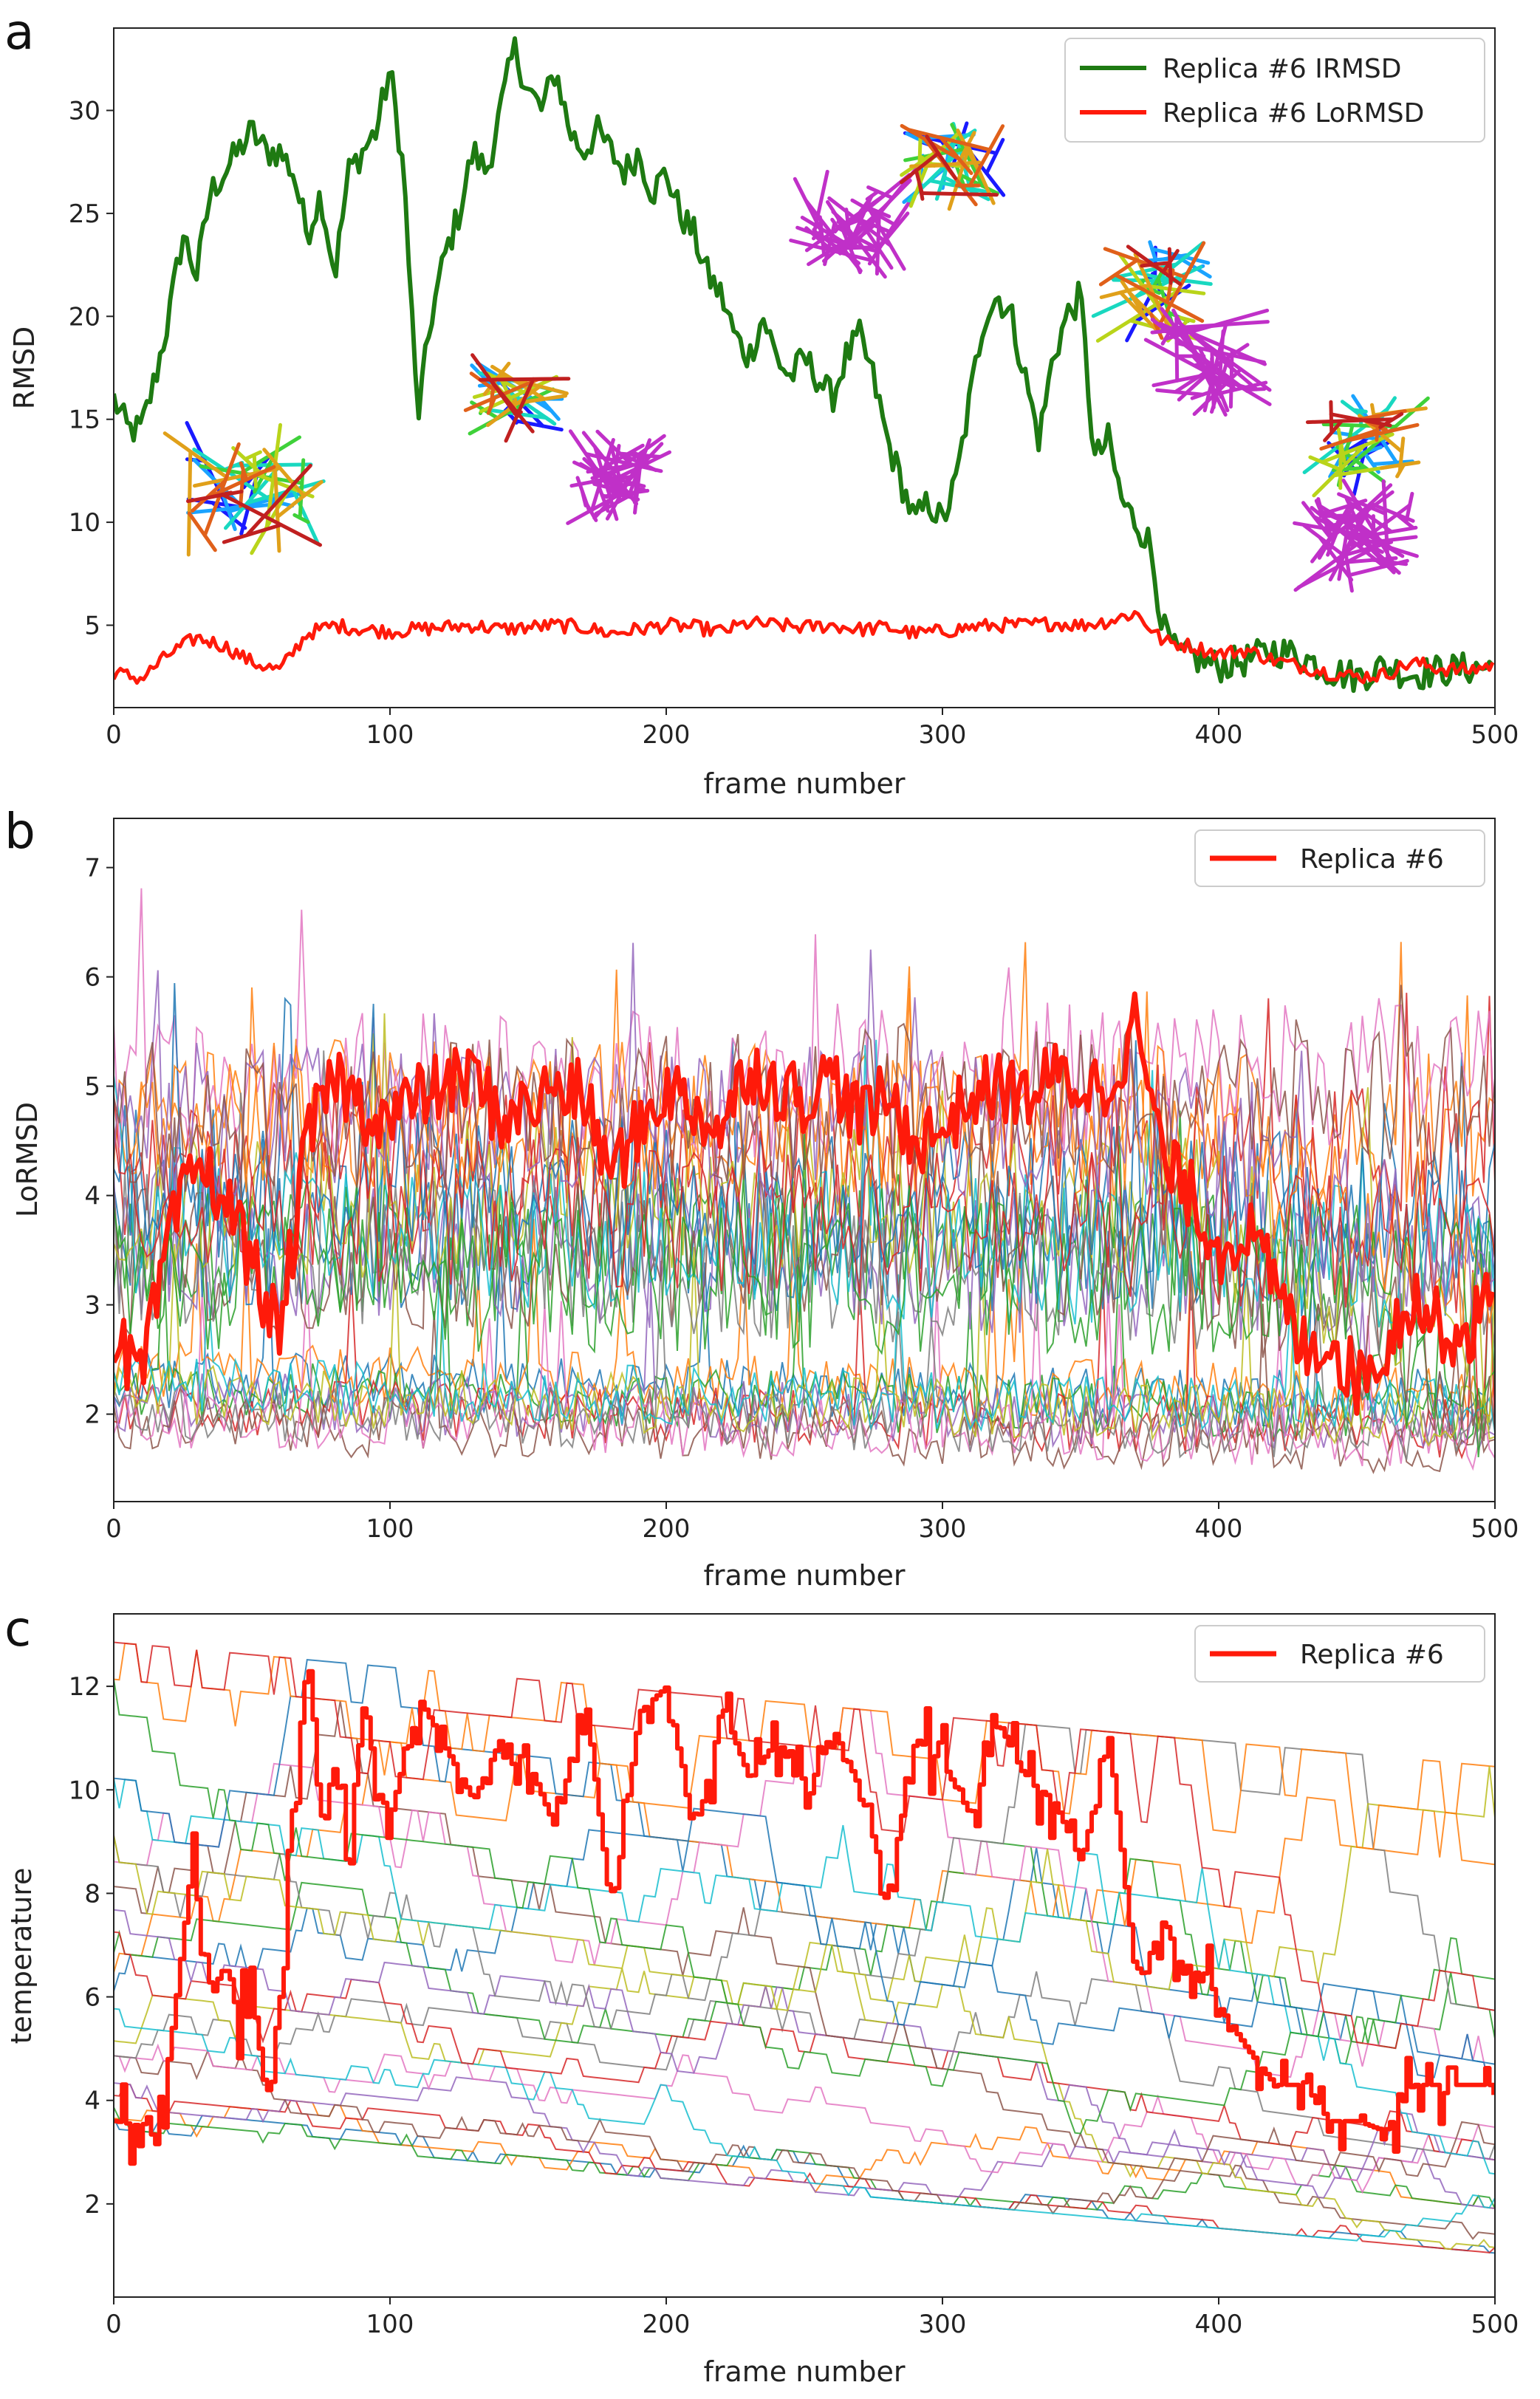  Describe the element at coordinates (27, 1159) in the screenshot. I see `panel-b-ylabel: LoRMSD` at that location.